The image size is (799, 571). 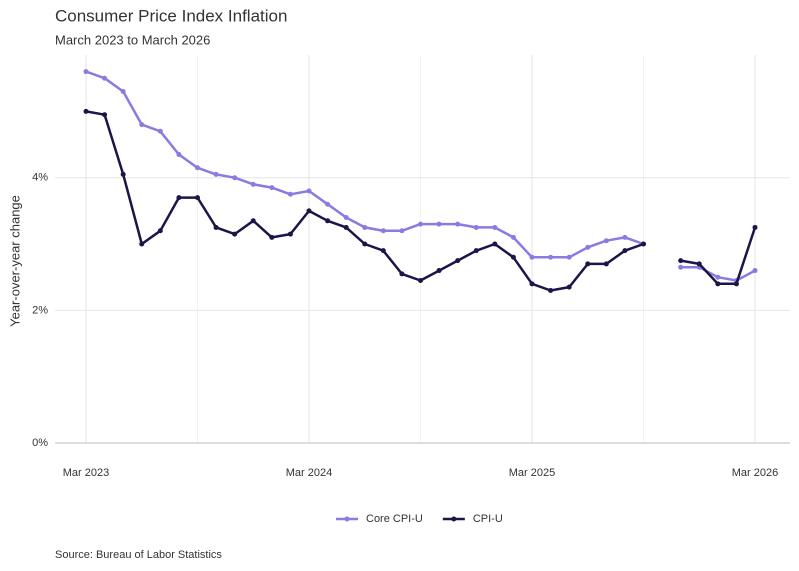 I want to click on x-tick-label: Mar 2023, so click(x=86, y=473).